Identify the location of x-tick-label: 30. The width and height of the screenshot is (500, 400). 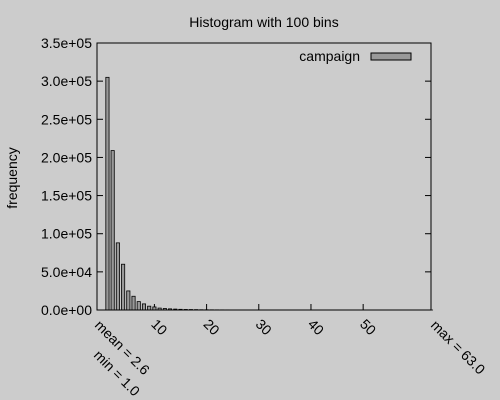
(264, 327).